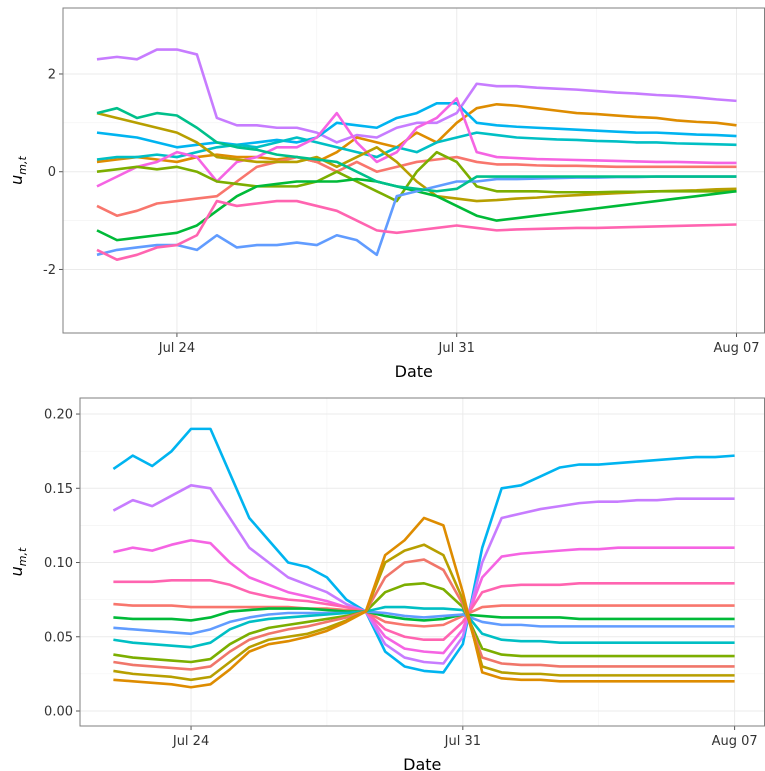  What do you see at coordinates (49, 270) in the screenshot?
I see `y-tick-label: -2` at bounding box center [49, 270].